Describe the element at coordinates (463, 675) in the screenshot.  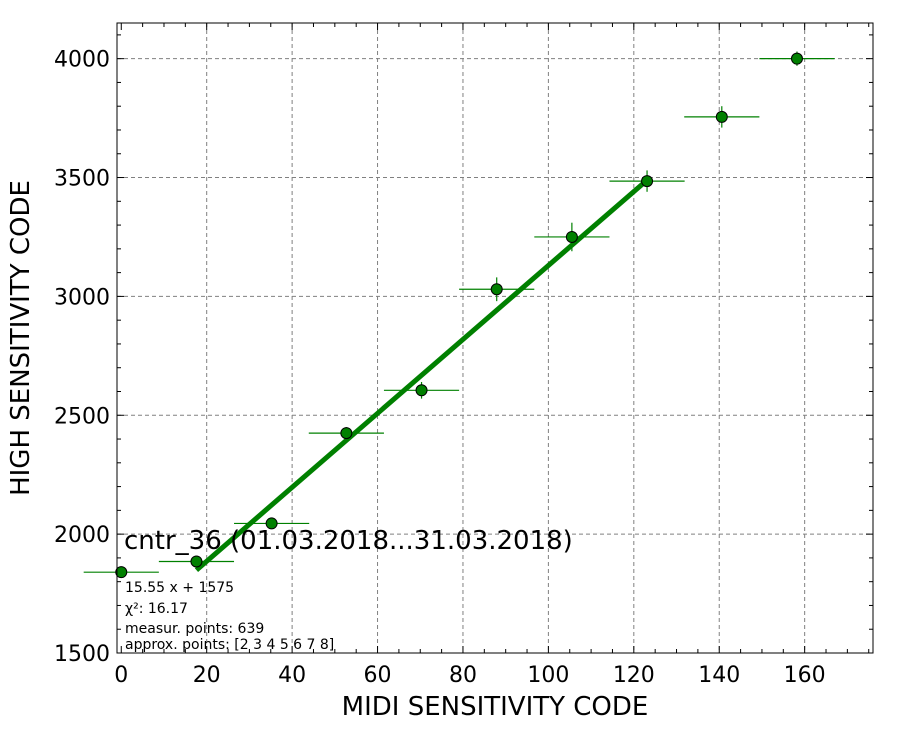
I see `x-tick-label: 80` at that location.